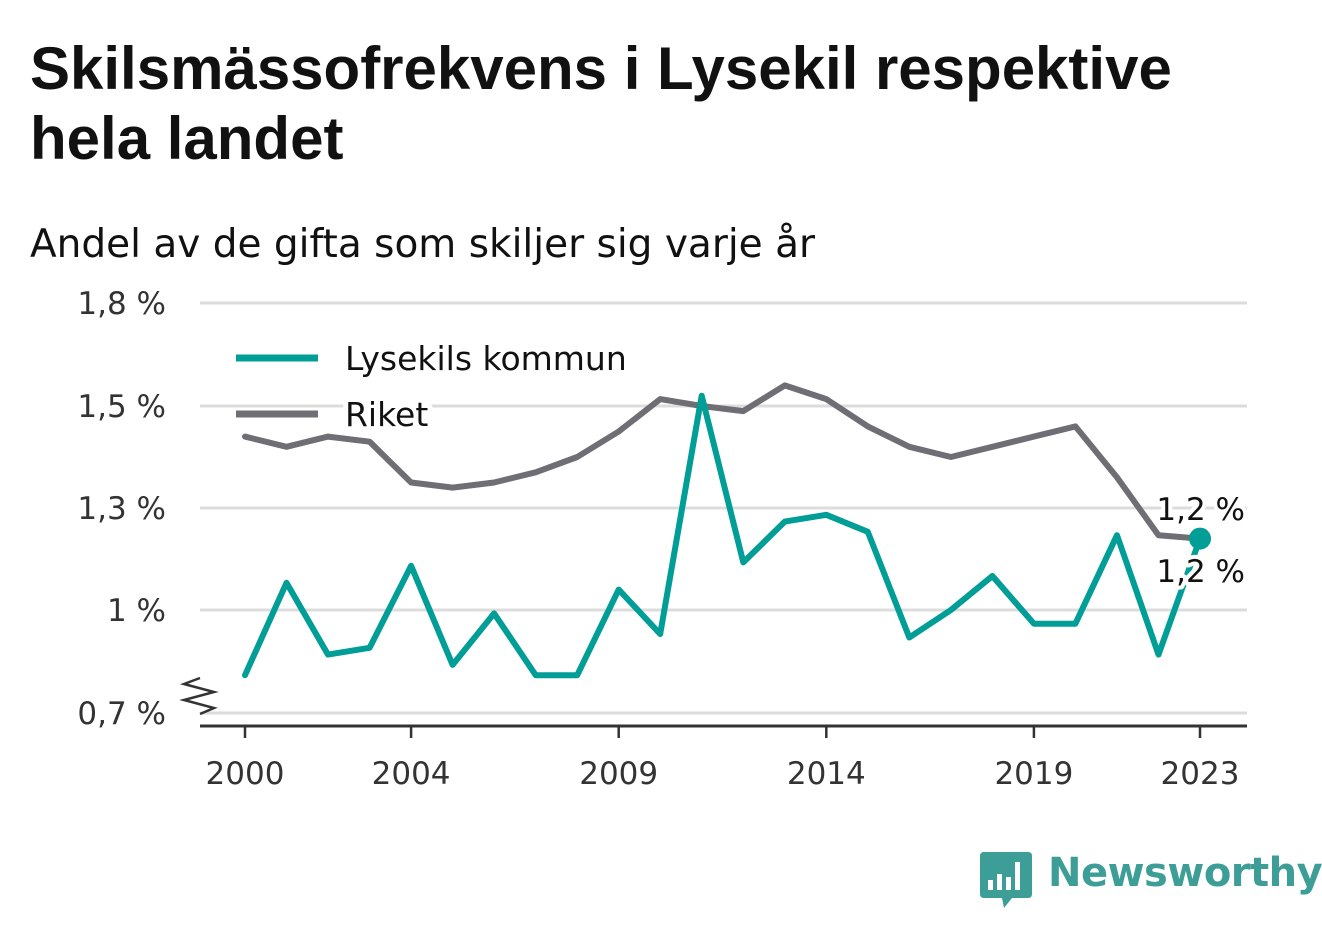  What do you see at coordinates (486, 358) in the screenshot?
I see `legend-label: Lysekils kommun` at bounding box center [486, 358].